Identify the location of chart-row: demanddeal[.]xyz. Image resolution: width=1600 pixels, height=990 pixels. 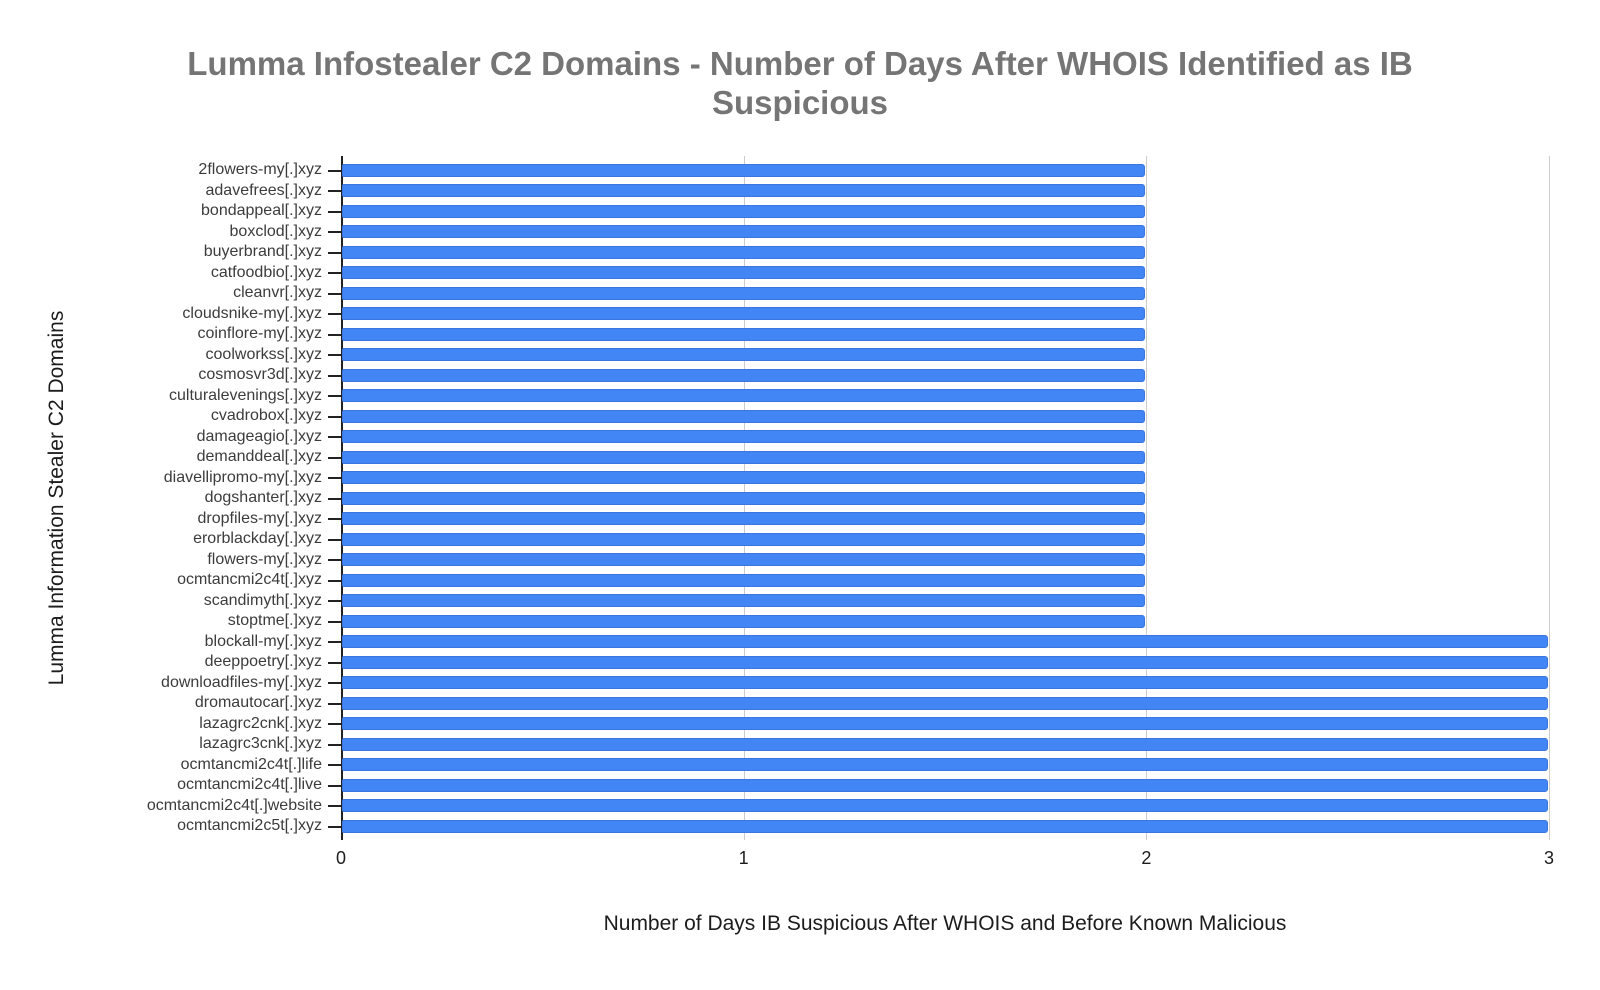
(800, 457).